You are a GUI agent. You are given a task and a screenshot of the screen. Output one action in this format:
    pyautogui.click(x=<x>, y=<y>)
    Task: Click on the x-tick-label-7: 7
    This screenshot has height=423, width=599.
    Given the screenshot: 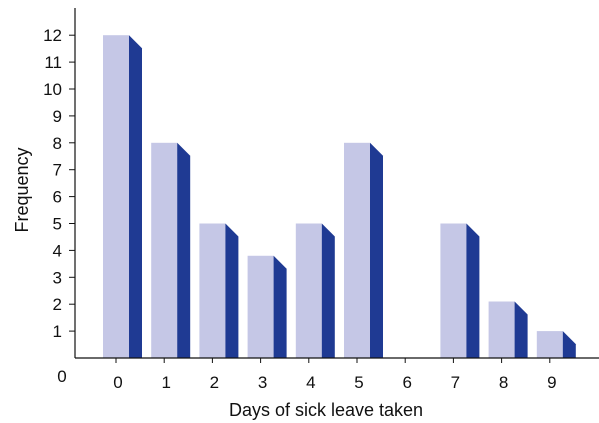 What is the action you would take?
    pyautogui.click(x=455, y=382)
    